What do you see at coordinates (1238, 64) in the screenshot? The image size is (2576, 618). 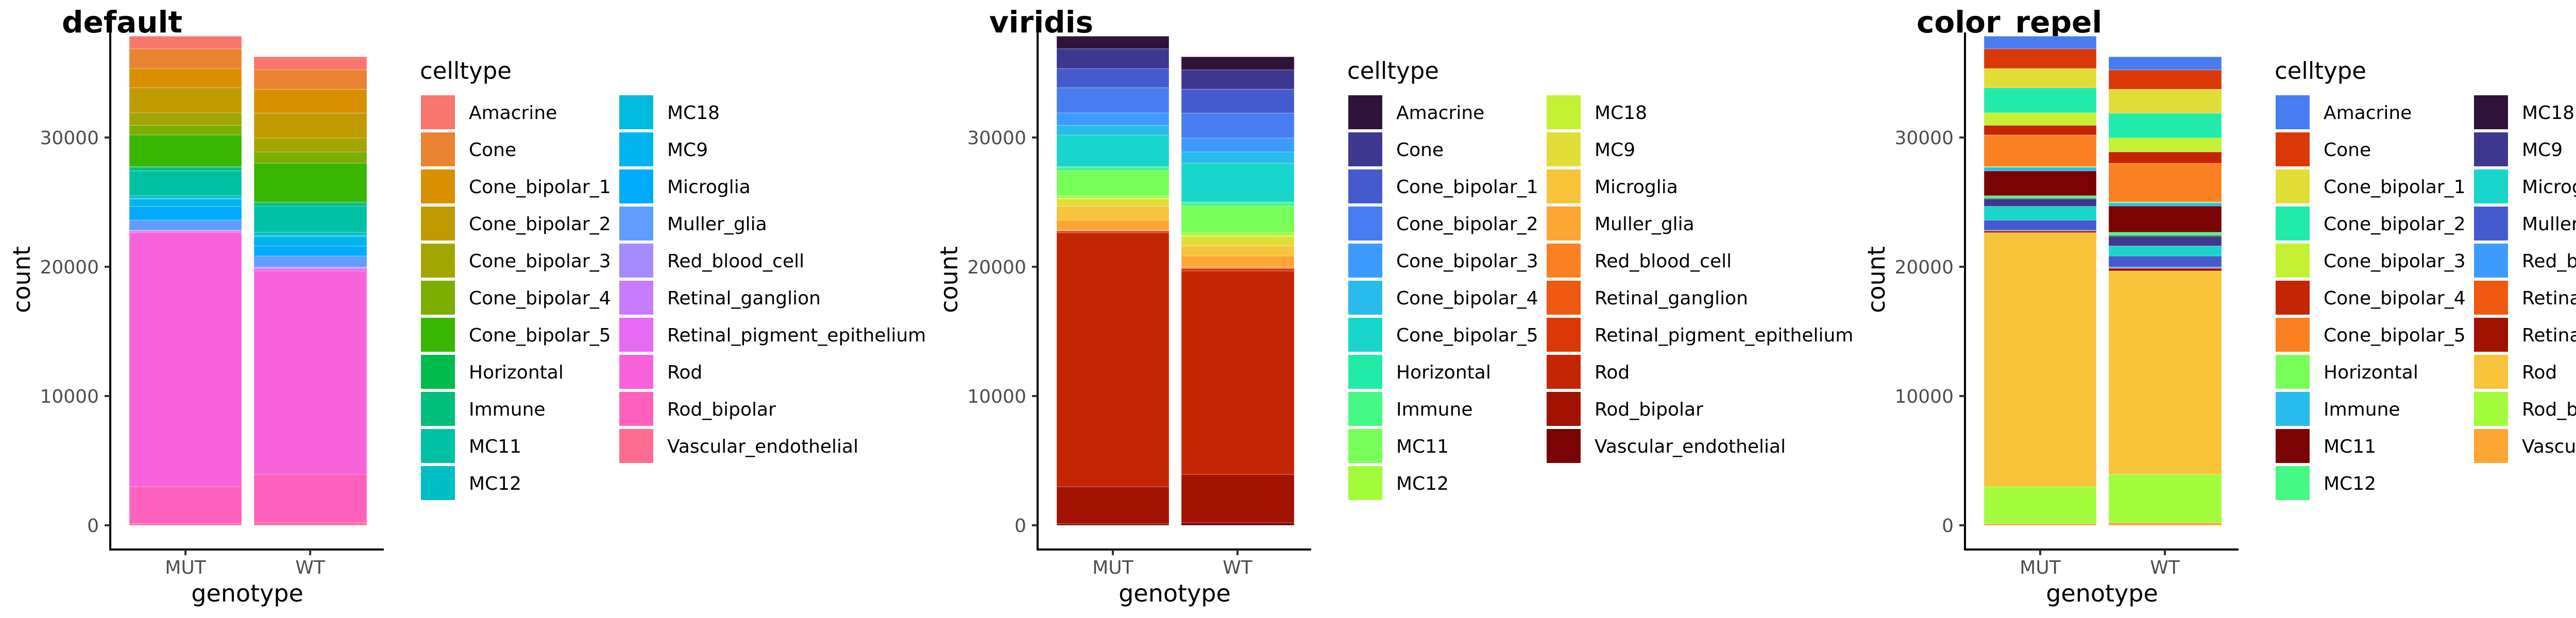 I see `bar-segment-wt-amacrine` at bounding box center [1238, 64].